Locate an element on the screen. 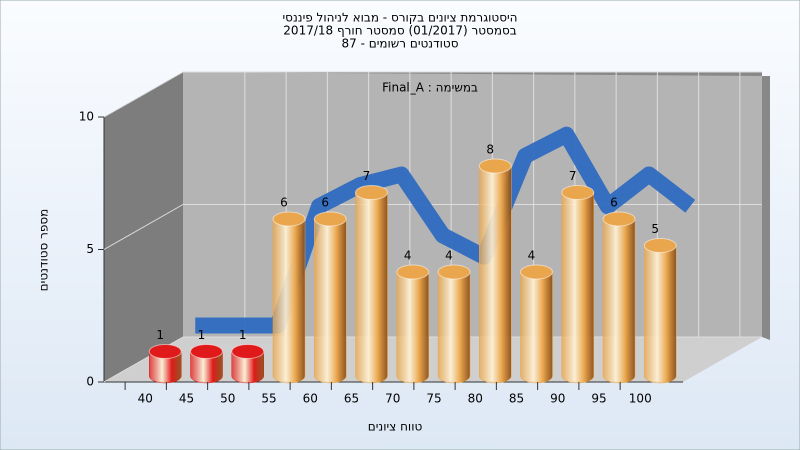 The image size is (800, 450). x-tick-label: 80 is located at coordinates (475, 399).